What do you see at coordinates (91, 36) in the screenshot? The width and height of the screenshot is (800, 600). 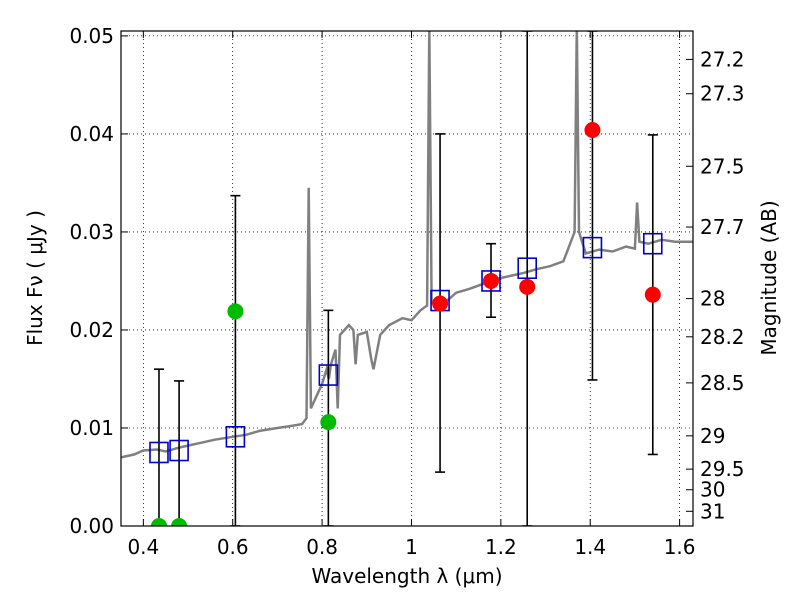 I see `y-tick-label: 0.05` at bounding box center [91, 36].